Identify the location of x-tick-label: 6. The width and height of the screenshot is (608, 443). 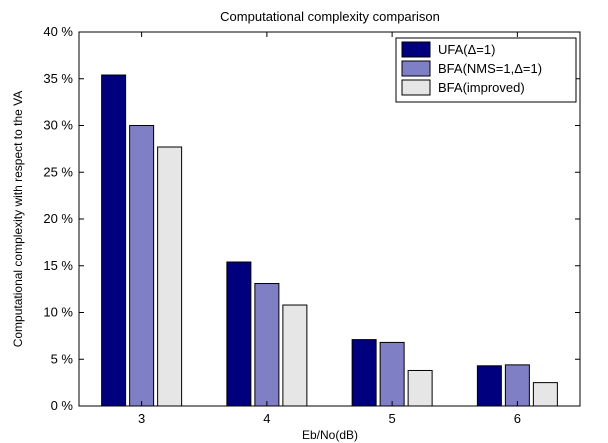
(517, 418).